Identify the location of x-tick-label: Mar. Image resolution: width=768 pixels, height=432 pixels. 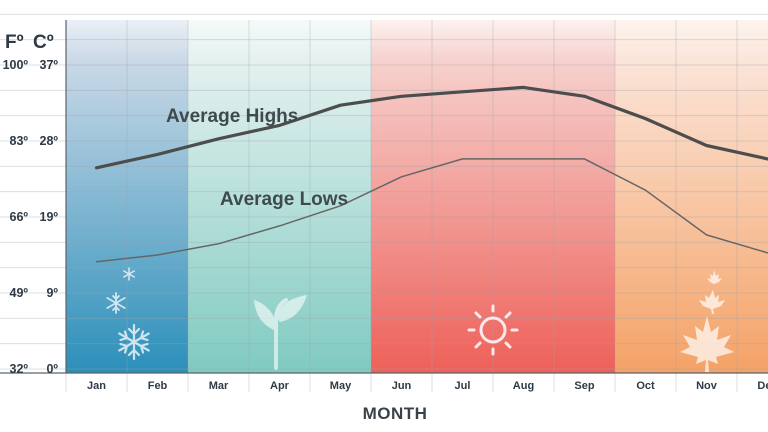
(219, 386).